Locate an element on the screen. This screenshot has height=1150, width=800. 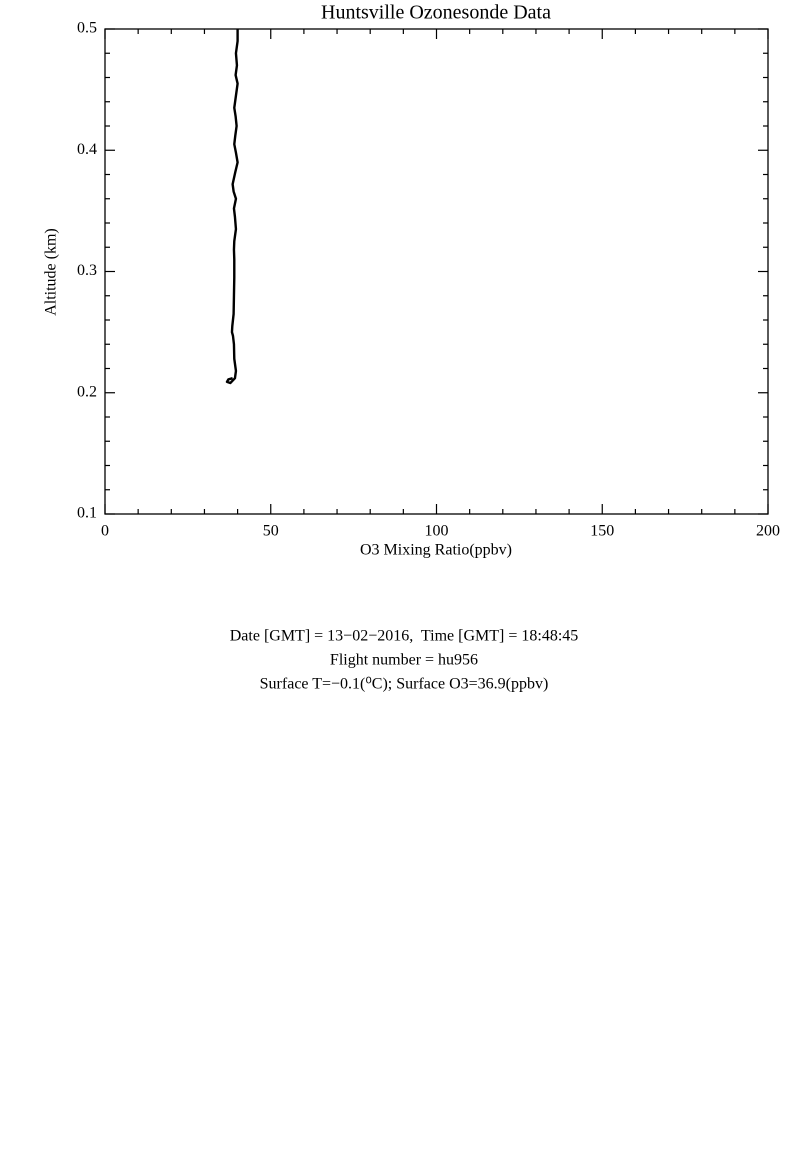
footer-line: Flight number = hu956 is located at coordinates (404, 660).